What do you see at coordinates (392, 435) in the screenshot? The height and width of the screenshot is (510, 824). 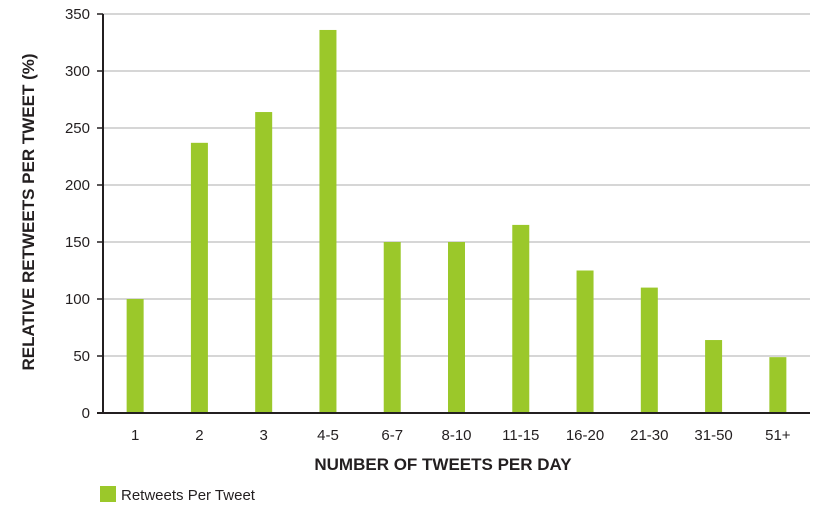 I see `x-tick-label: 6-7` at bounding box center [392, 435].